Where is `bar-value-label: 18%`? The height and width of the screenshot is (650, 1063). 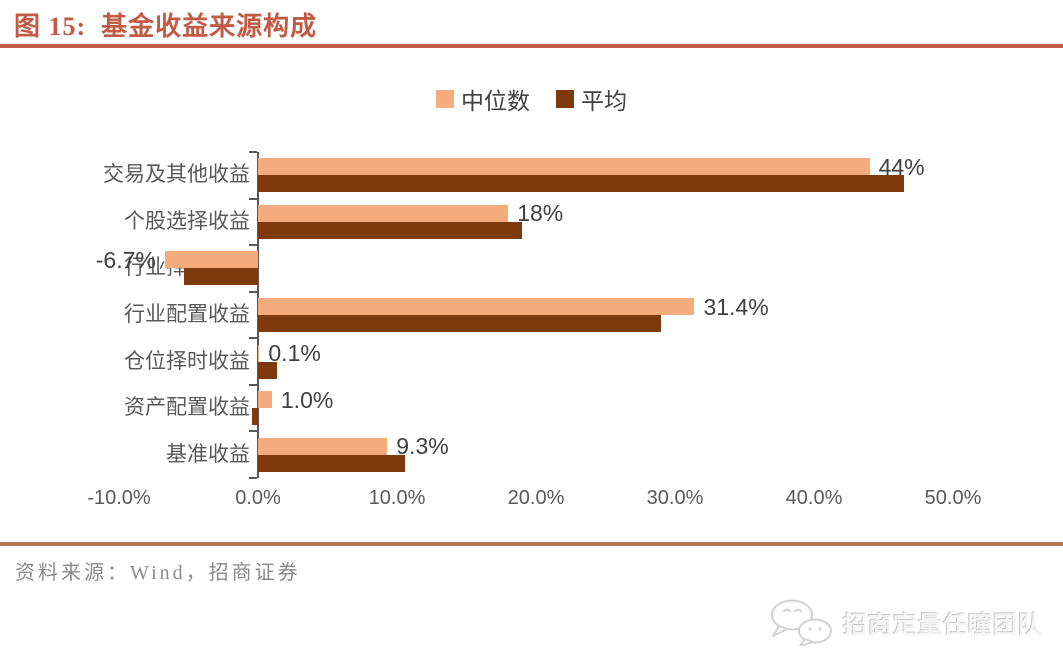
bar-value-label: 18% is located at coordinates (540, 213).